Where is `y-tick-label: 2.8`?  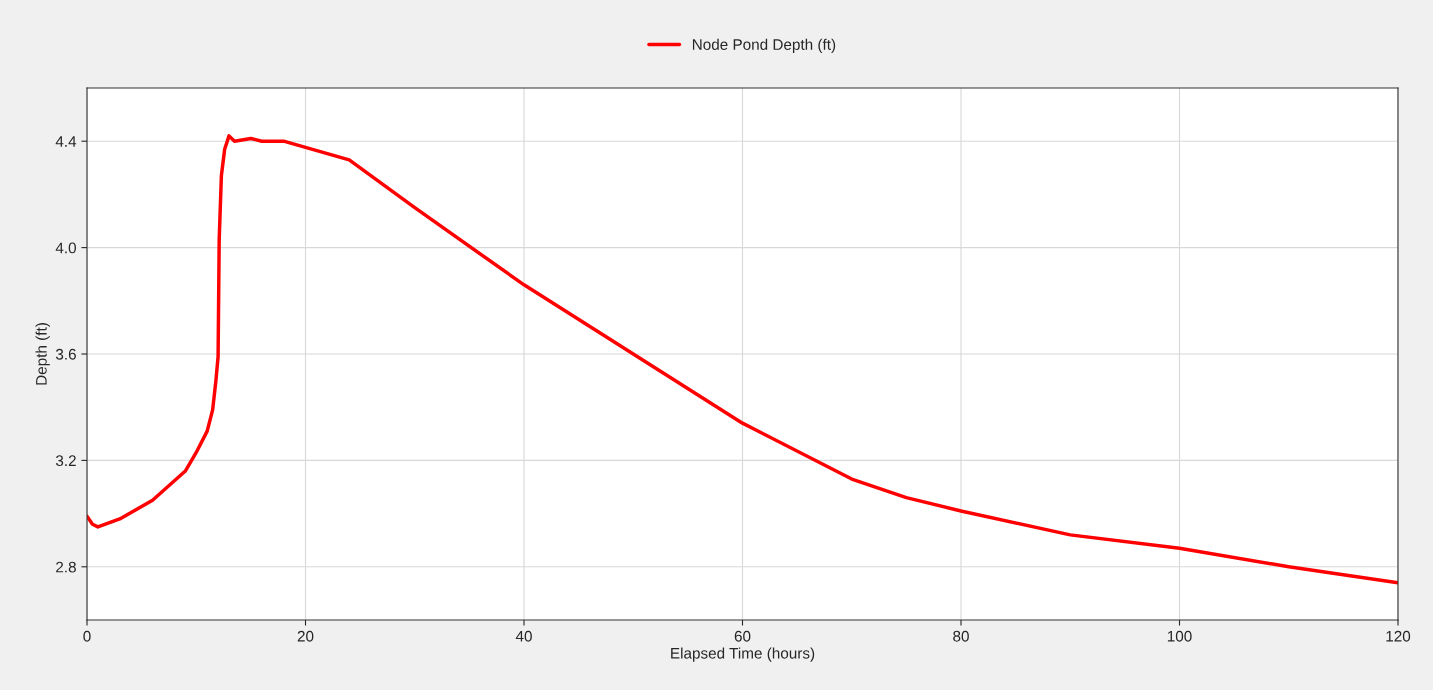 y-tick-label: 2.8 is located at coordinates (66, 567).